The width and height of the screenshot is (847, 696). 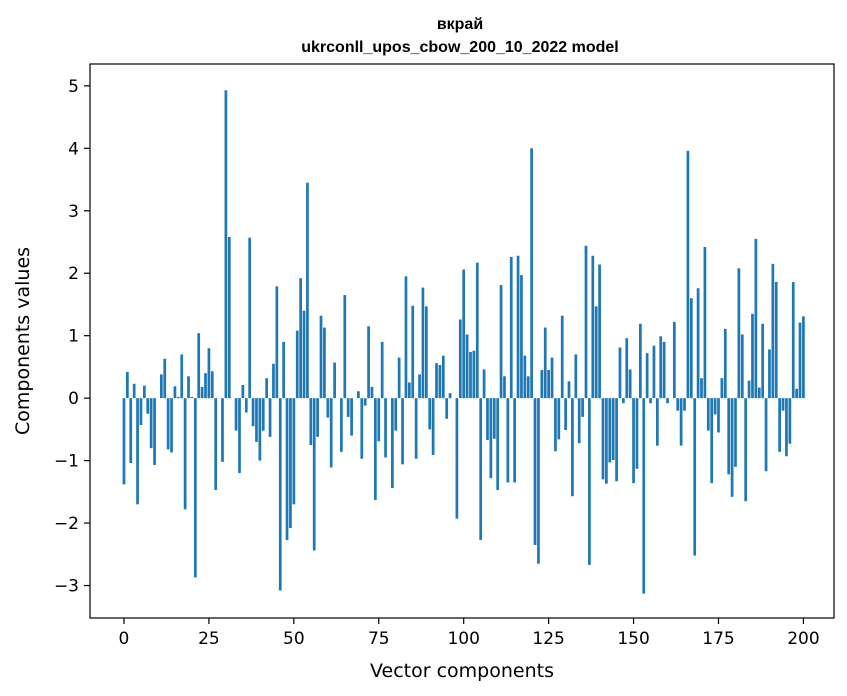 What do you see at coordinates (73, 212) in the screenshot?
I see `y-tick-label: 3` at bounding box center [73, 212].